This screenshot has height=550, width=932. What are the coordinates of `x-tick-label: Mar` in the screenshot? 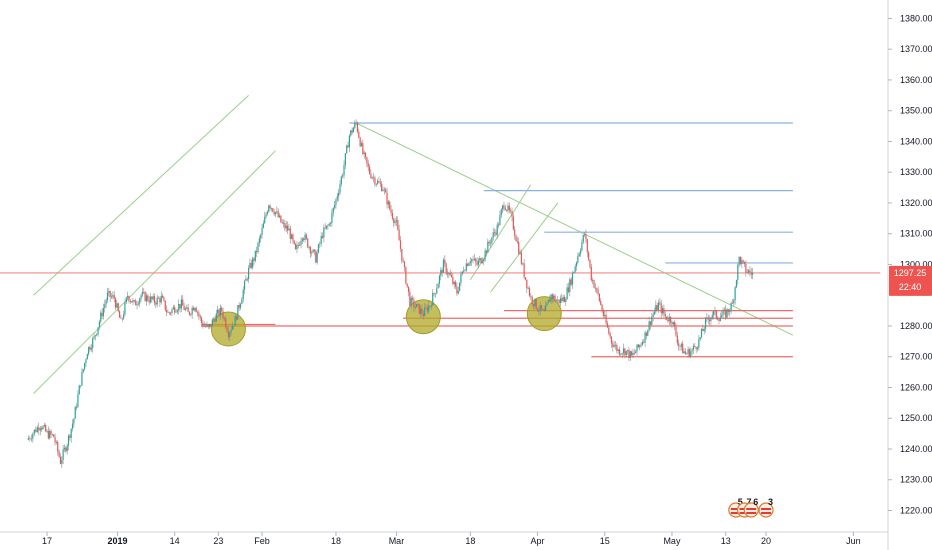 It's located at (397, 541).